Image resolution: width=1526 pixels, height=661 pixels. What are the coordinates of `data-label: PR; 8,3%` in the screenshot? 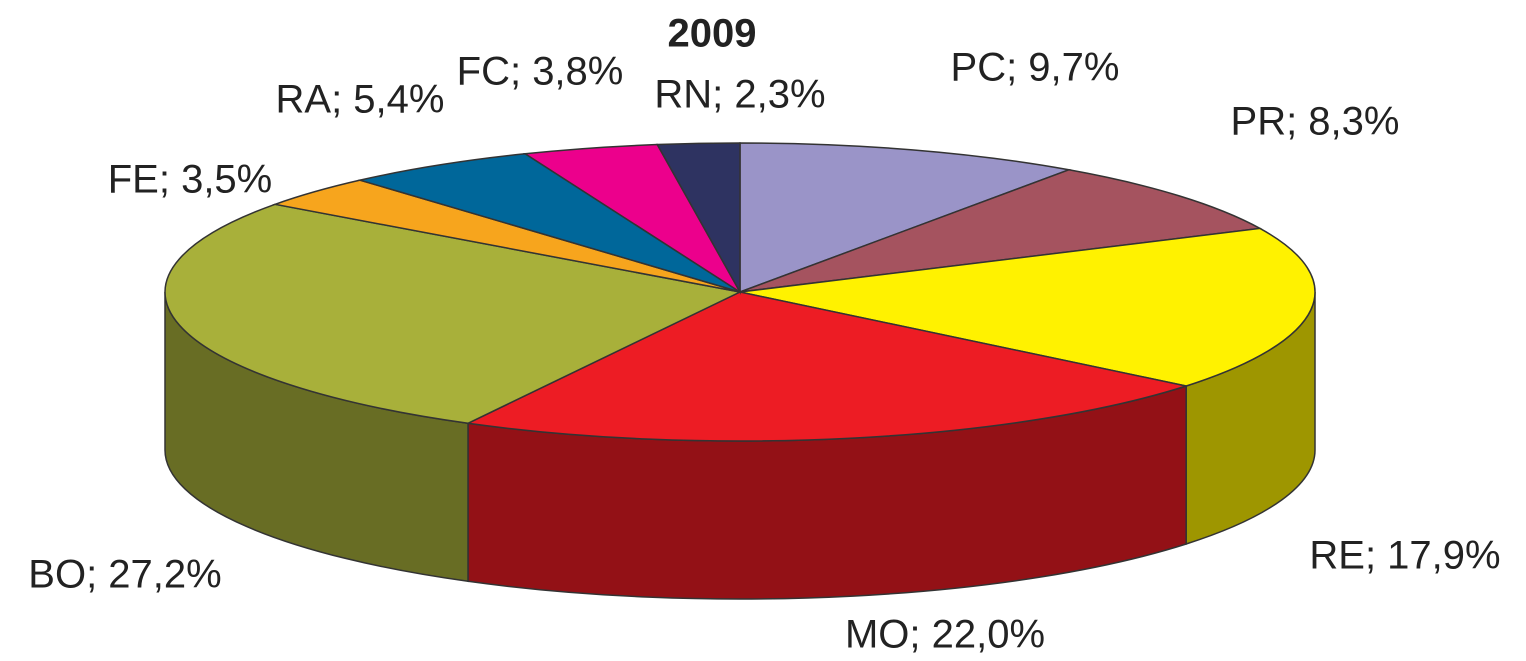 It's located at (1315, 122).